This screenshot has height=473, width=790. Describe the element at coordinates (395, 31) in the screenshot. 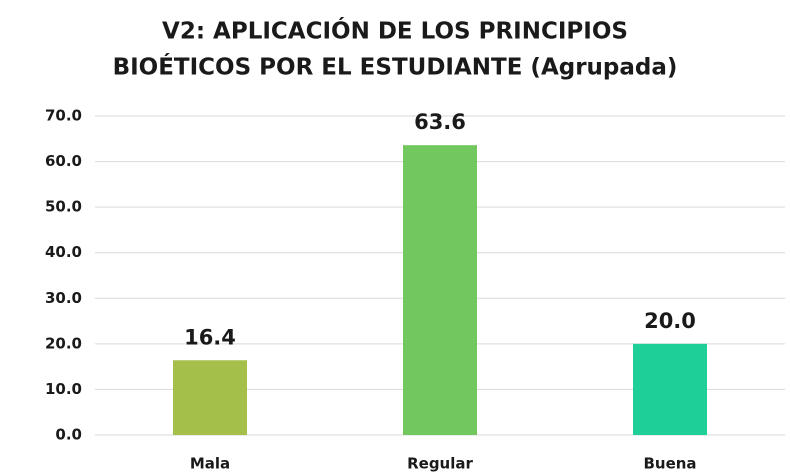

I see `chart-title: V2: APLICACIÓN DE LOS PRINCIPIOS` at that location.